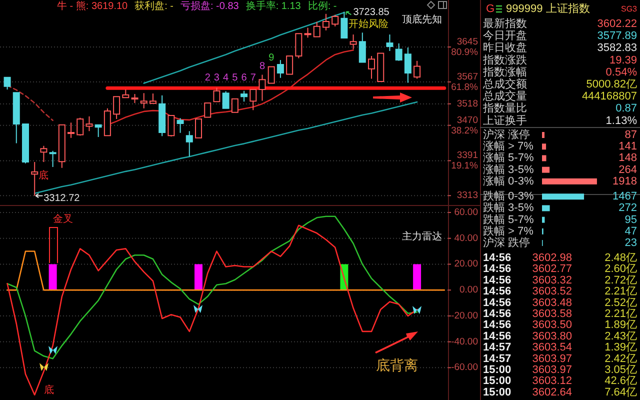  What do you see at coordinates (467, 120) in the screenshot?
I see `y-tick-label: 3470` at bounding box center [467, 120].